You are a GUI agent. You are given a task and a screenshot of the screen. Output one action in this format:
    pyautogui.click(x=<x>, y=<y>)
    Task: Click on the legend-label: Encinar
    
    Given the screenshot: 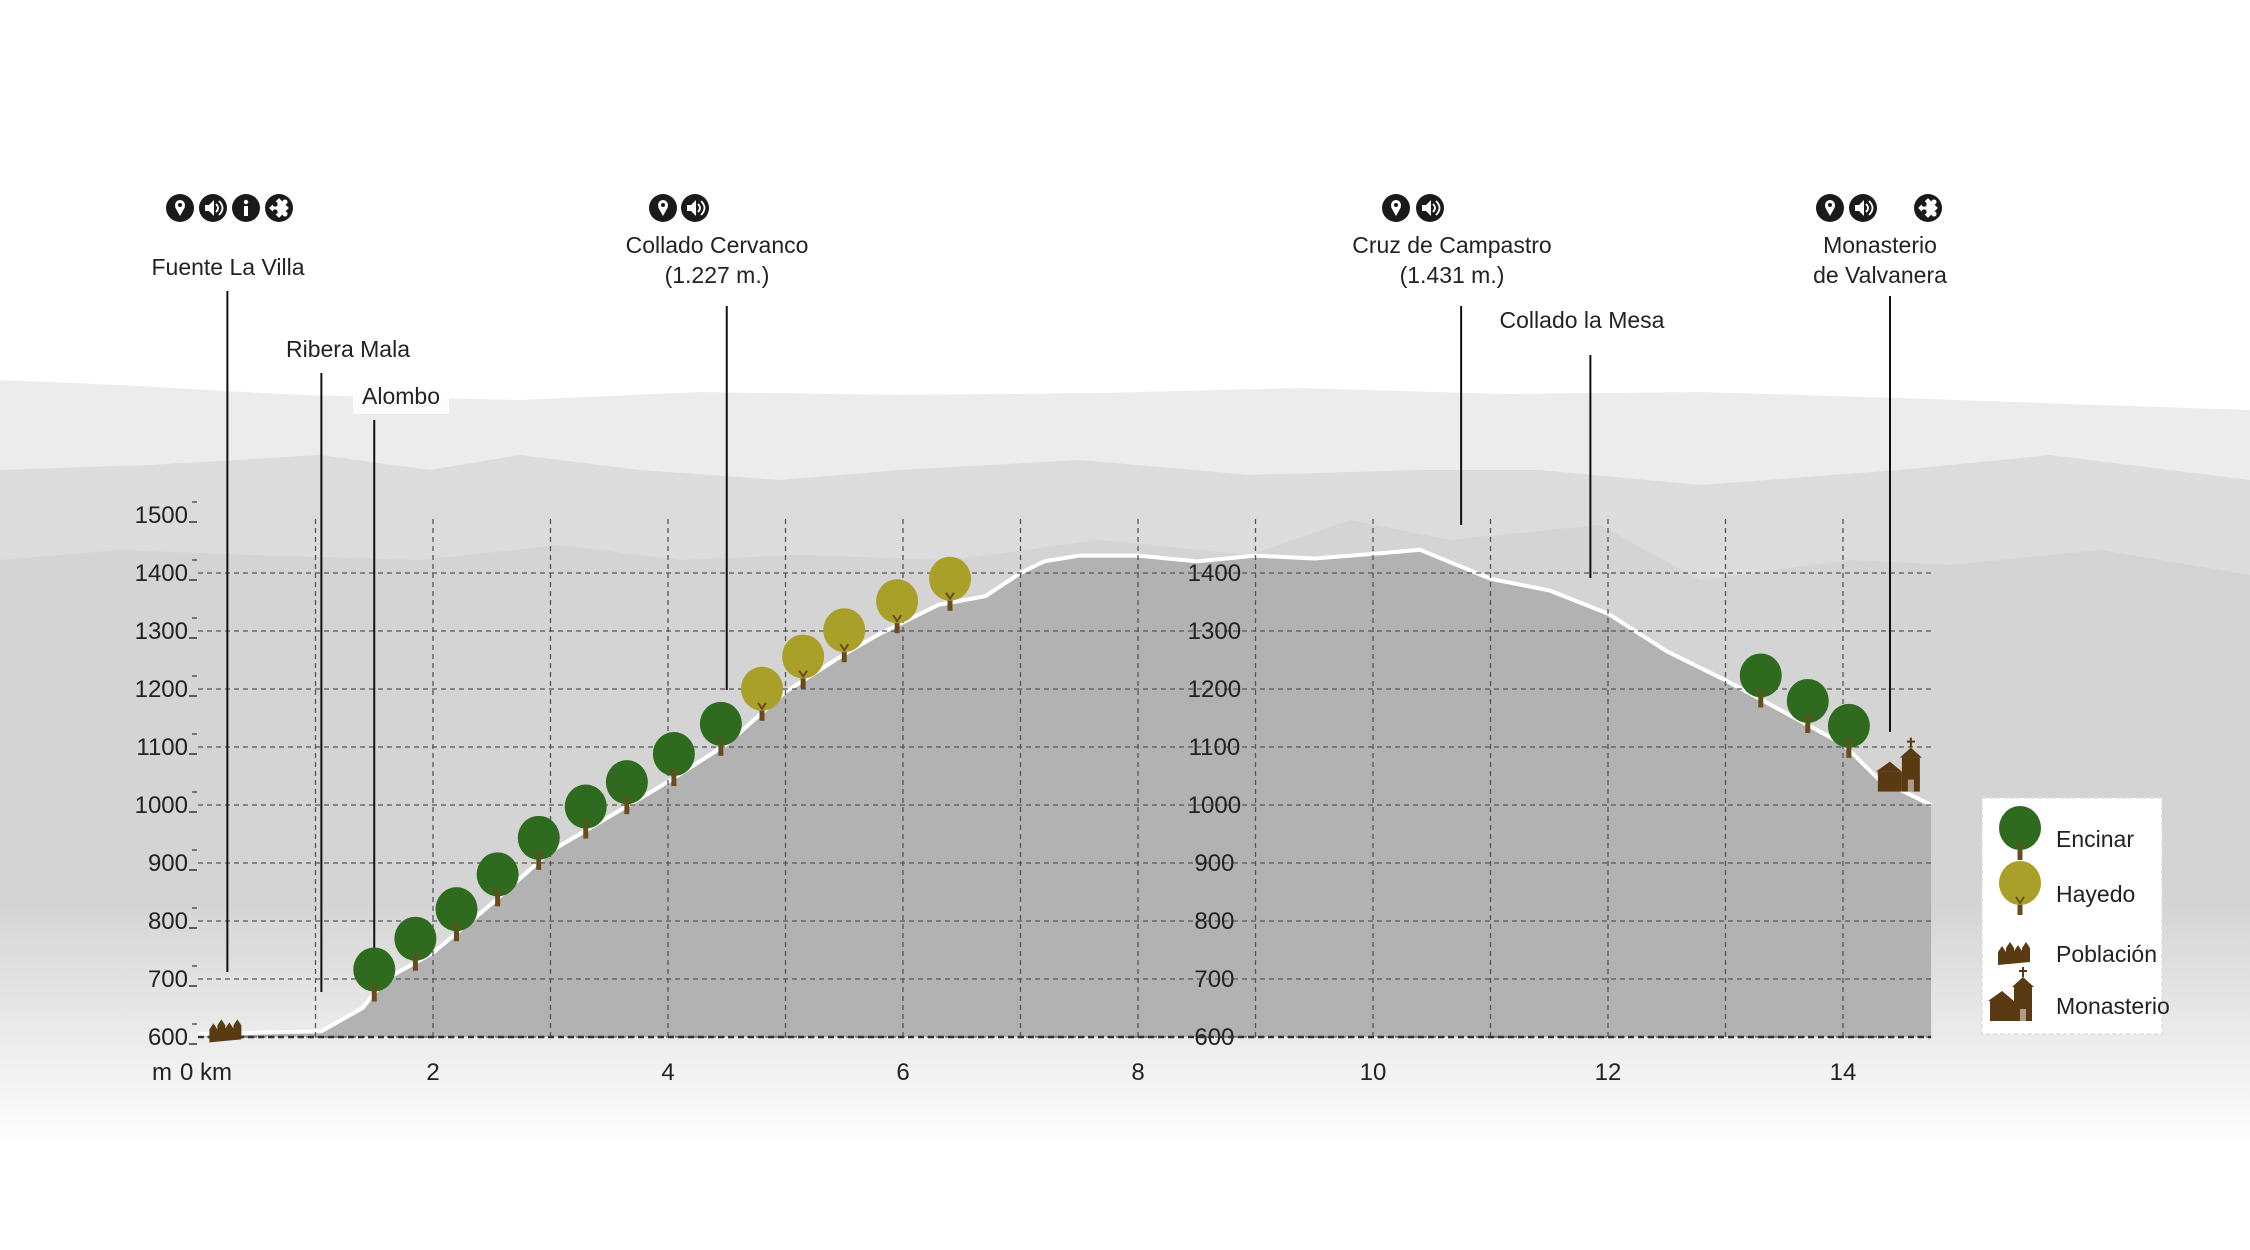 What is the action you would take?
    pyautogui.click(x=2095, y=839)
    